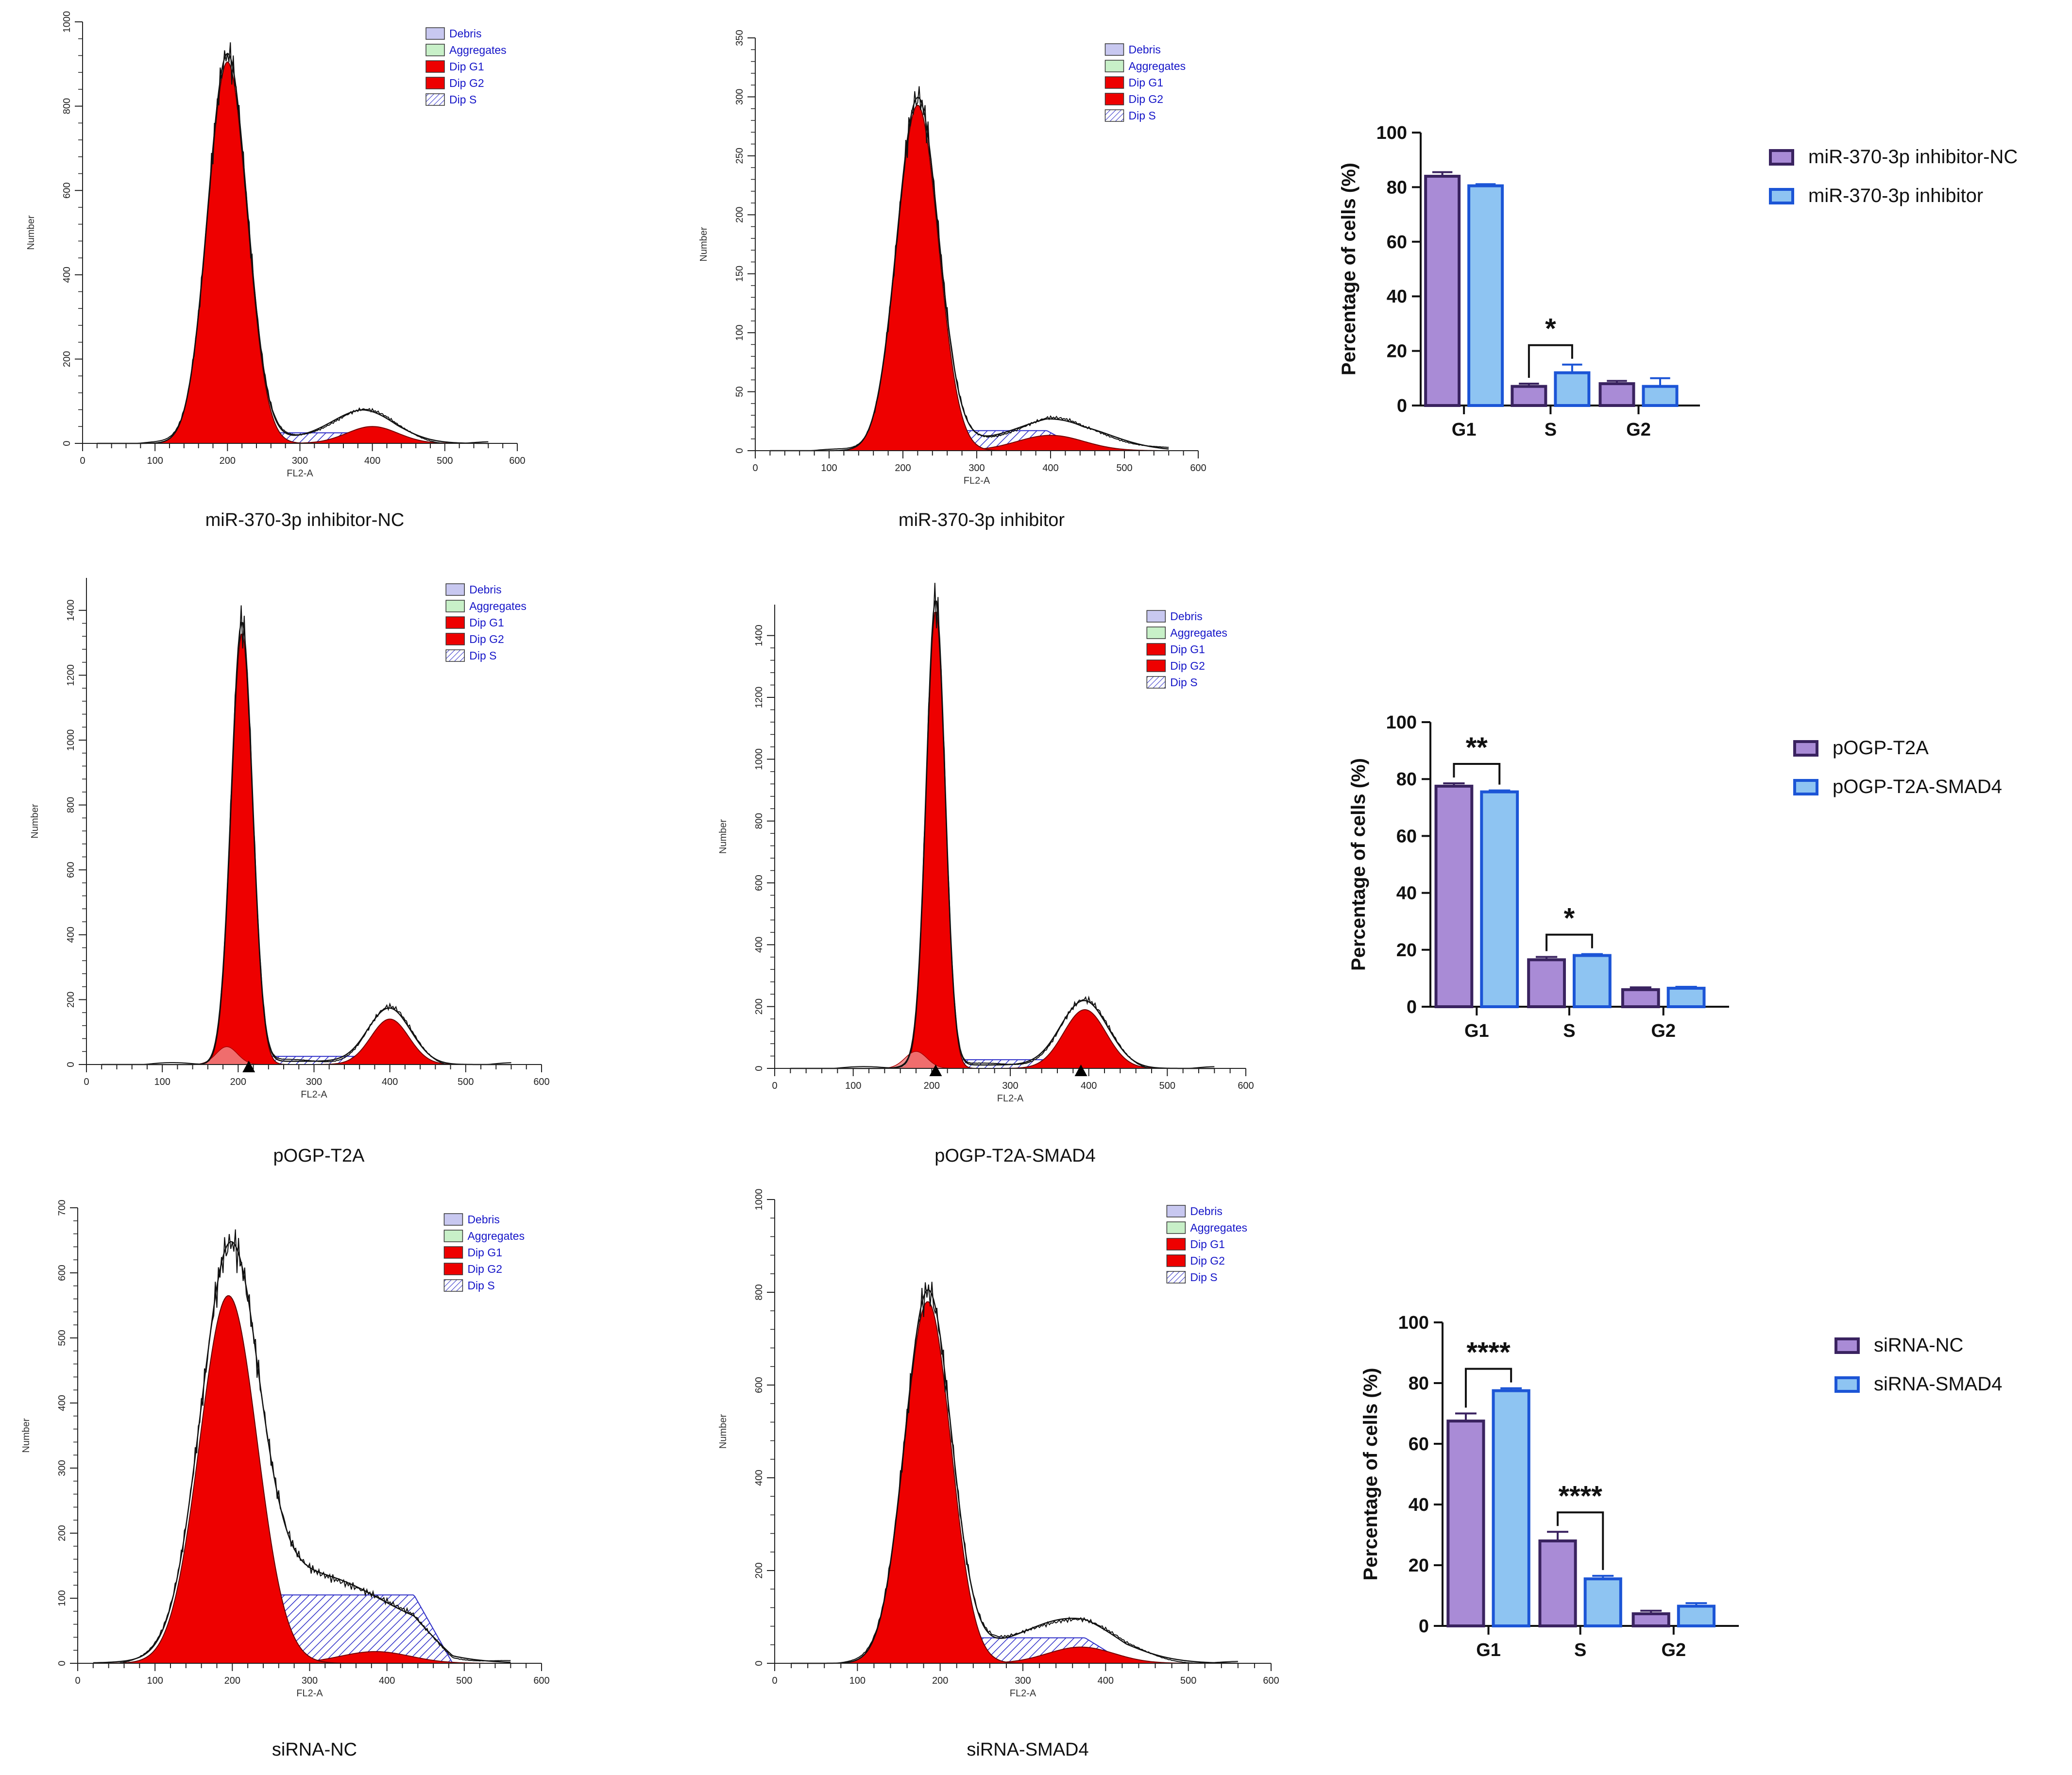 This screenshot has width=2072, height=1775. What do you see at coordinates (1010, 1098) in the screenshot?
I see `x-axis-label: FL2-A` at bounding box center [1010, 1098].